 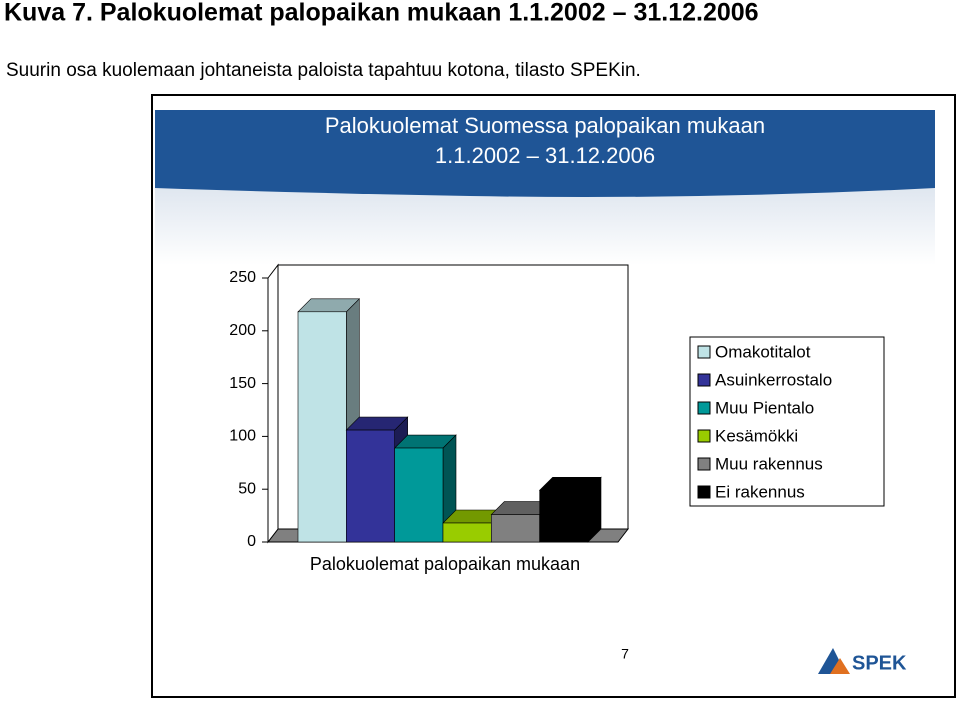 I want to click on y-tick-label: 150, so click(x=242, y=383).